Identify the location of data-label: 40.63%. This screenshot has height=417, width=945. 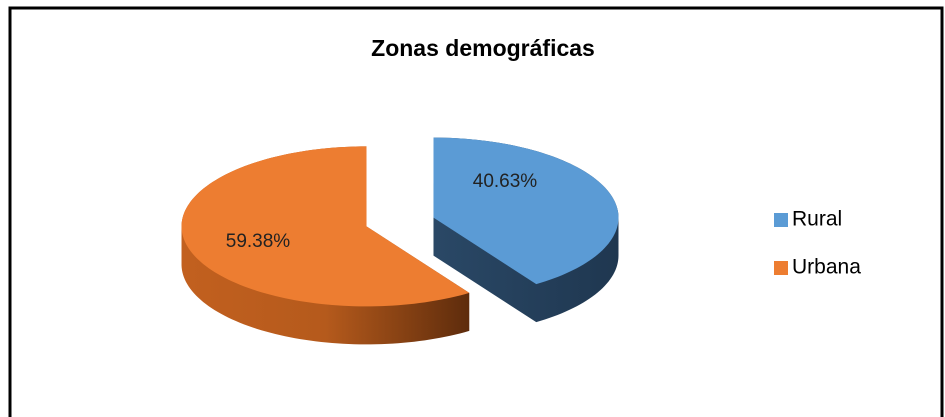
(505, 181).